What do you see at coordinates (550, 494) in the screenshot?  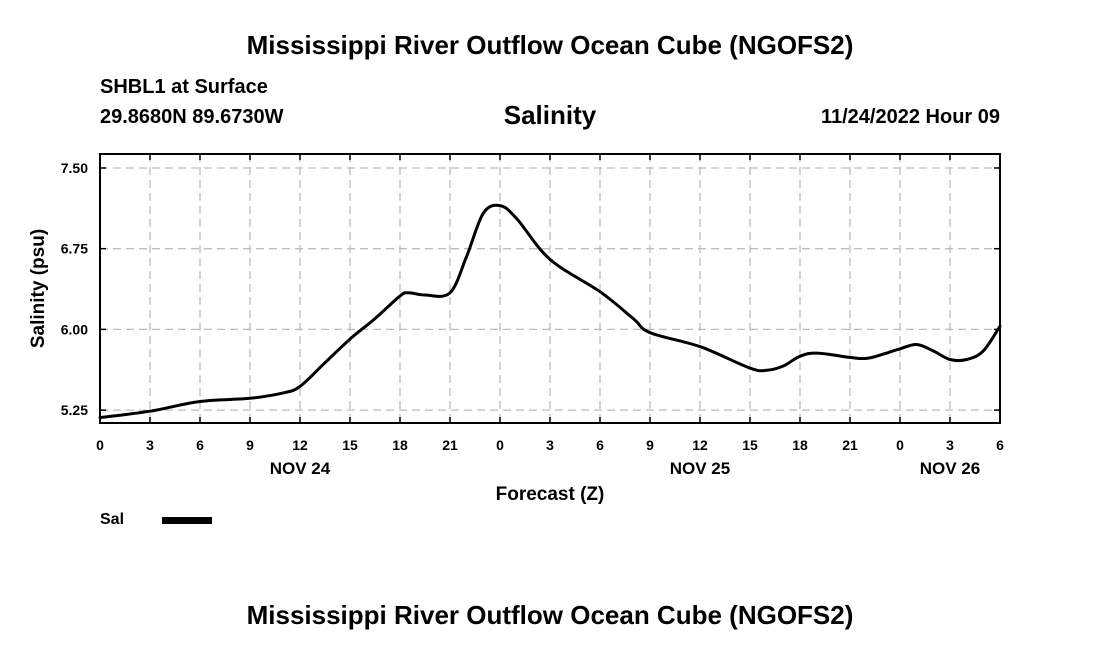 I see `x-axis-label: Forecast (Z)` at bounding box center [550, 494].